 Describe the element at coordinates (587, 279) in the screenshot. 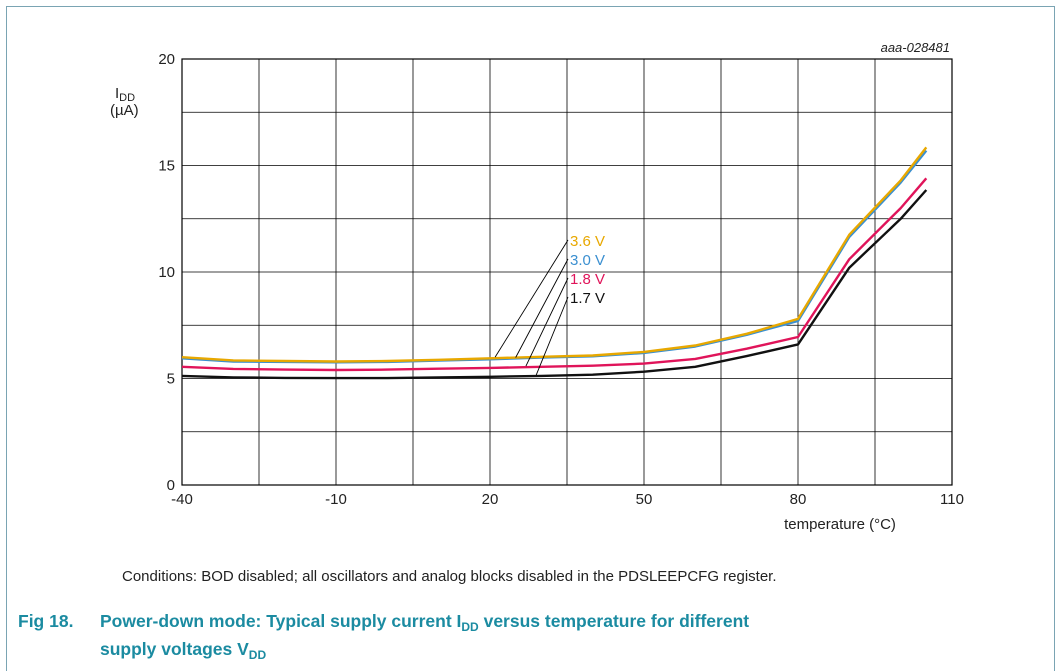

I see `series-label: 1.8 V` at that location.